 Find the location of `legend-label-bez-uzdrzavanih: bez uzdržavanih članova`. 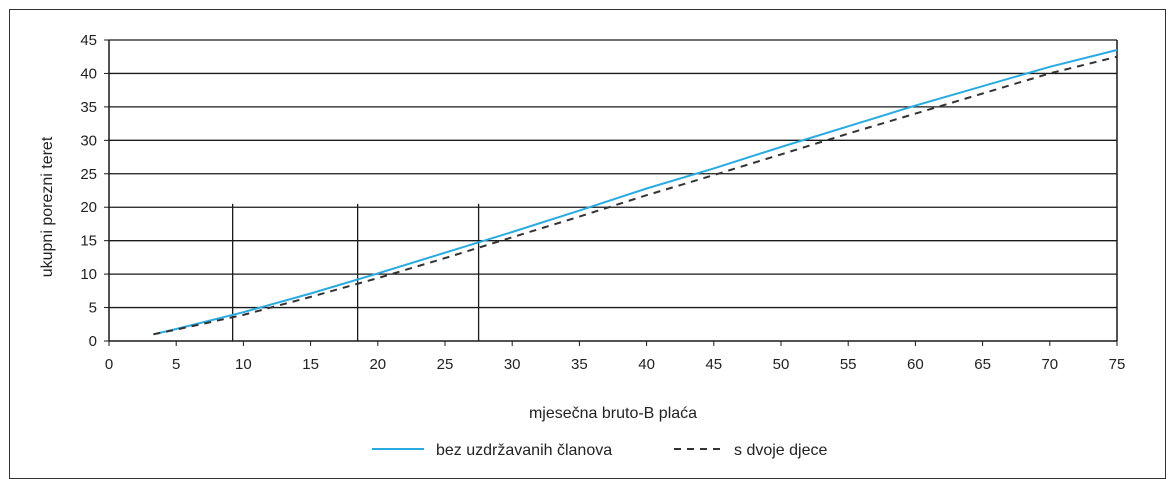

legend-label-bez-uzdrzavanih: bez uzdržavanih članova is located at coordinates (524, 450).